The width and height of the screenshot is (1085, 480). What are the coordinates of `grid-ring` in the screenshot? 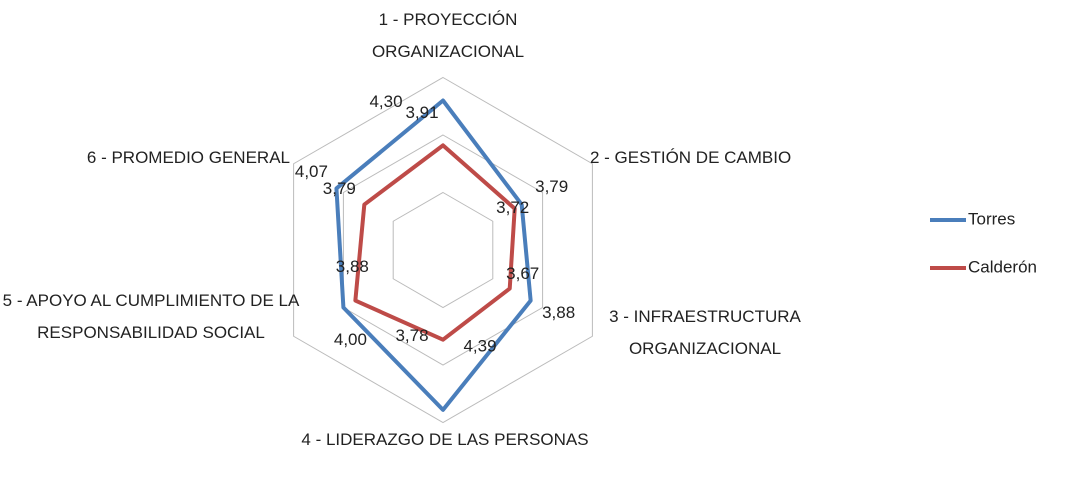 It's located at (443, 250).